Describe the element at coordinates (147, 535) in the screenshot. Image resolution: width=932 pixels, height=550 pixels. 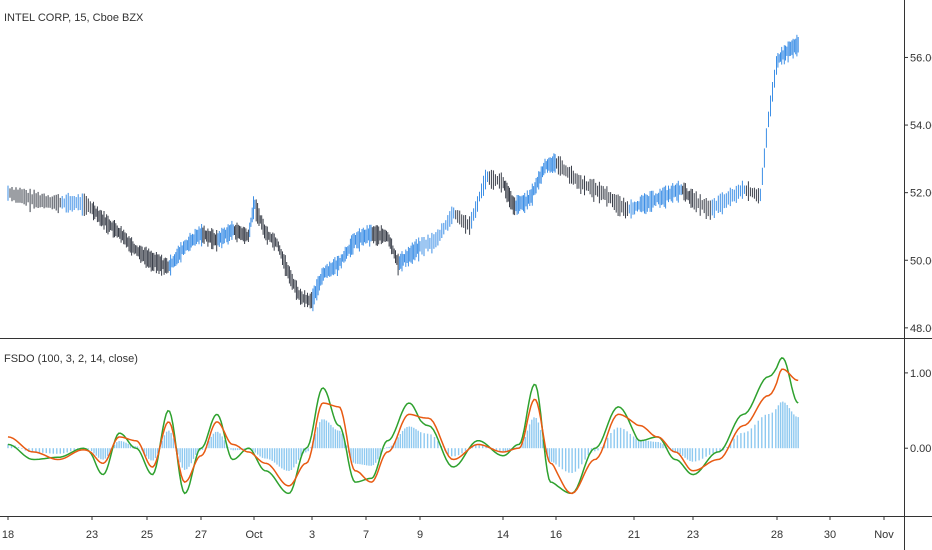
I see `time-tick-label: 25` at that location.